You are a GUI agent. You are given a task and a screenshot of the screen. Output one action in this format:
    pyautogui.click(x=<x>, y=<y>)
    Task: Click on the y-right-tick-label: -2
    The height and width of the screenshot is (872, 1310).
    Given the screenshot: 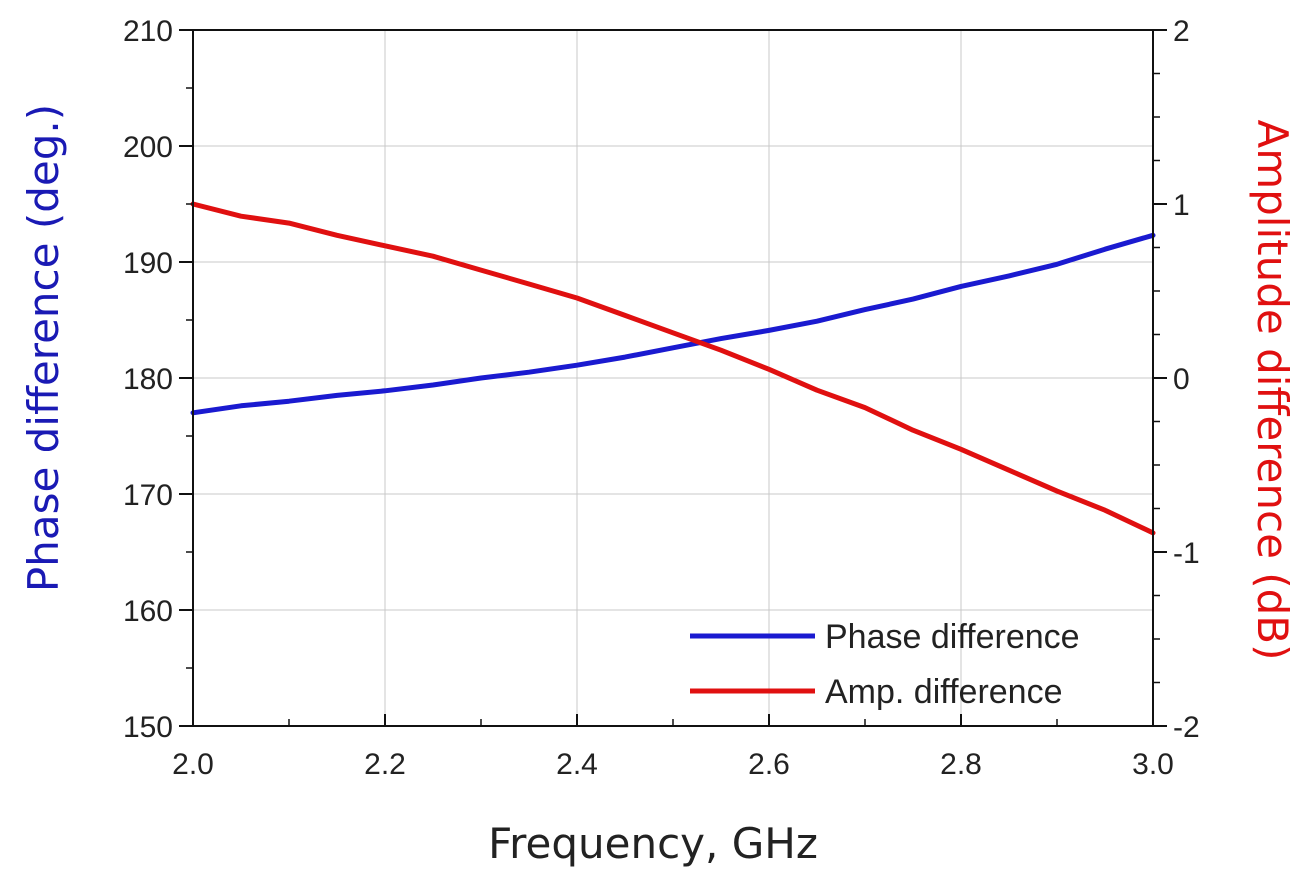 What is the action you would take?
    pyautogui.click(x=1186, y=727)
    